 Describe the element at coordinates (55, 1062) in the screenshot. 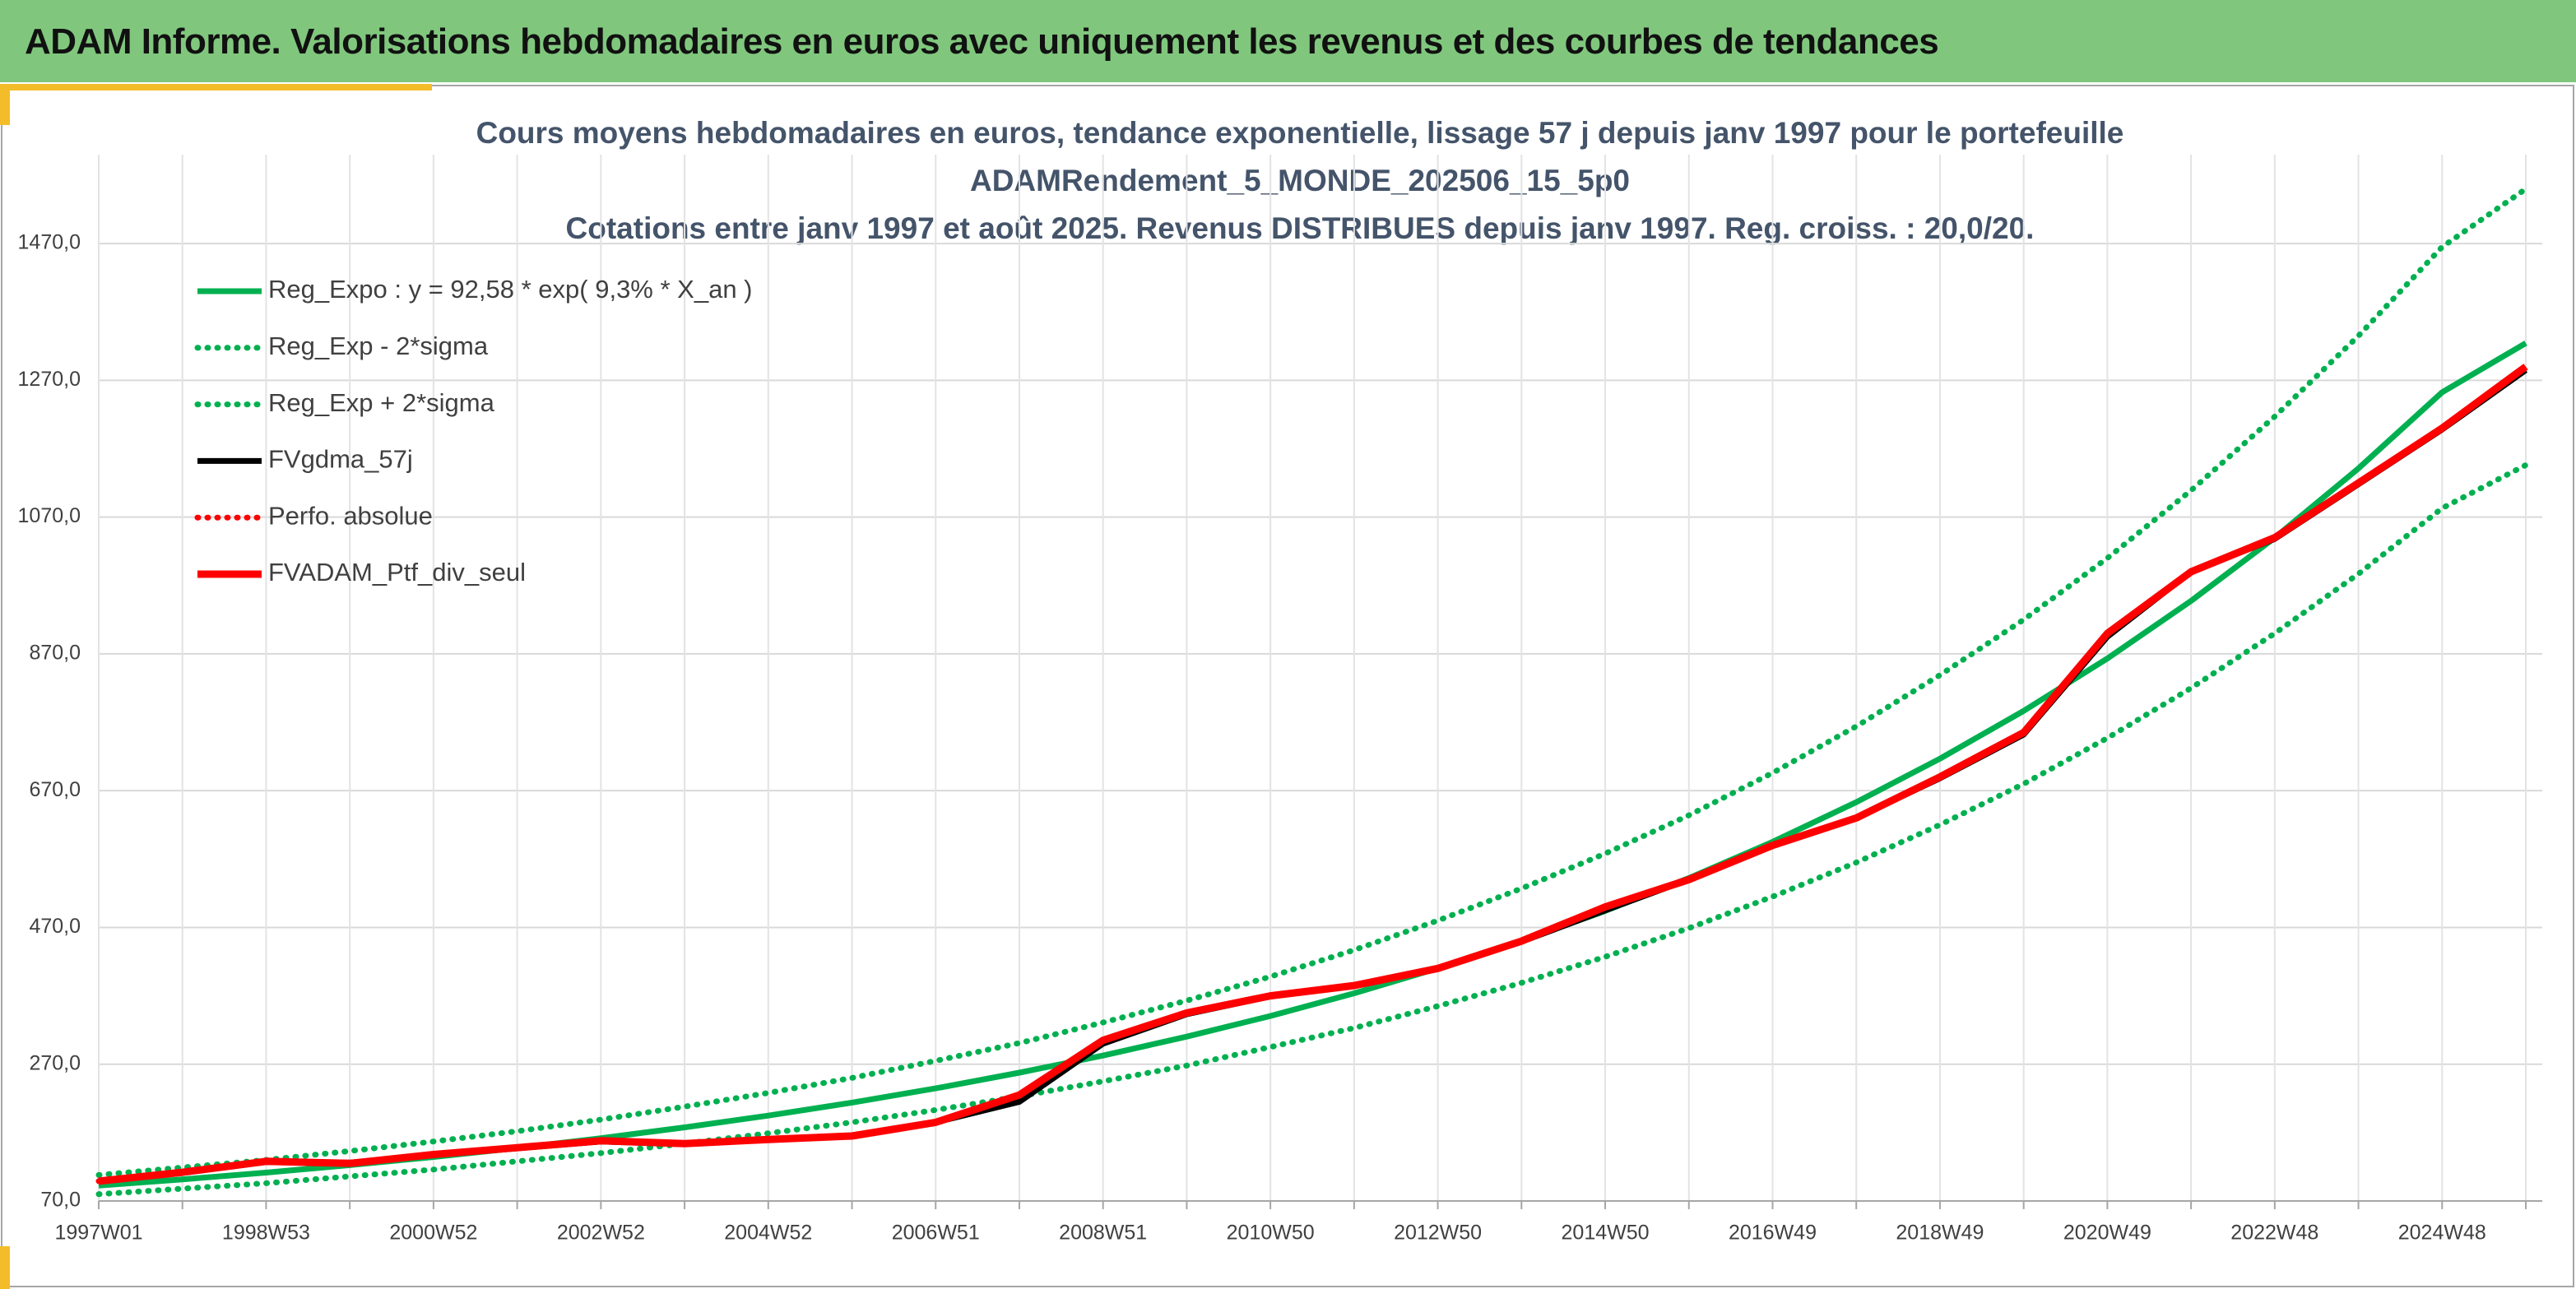

I see `y-tick-label: 270,0` at that location.